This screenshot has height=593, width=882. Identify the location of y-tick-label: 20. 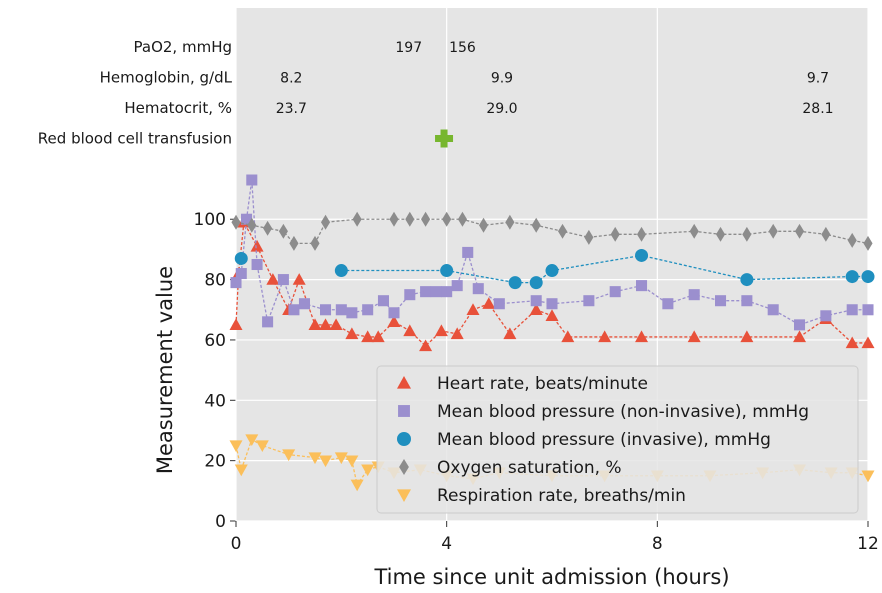
(215, 462).